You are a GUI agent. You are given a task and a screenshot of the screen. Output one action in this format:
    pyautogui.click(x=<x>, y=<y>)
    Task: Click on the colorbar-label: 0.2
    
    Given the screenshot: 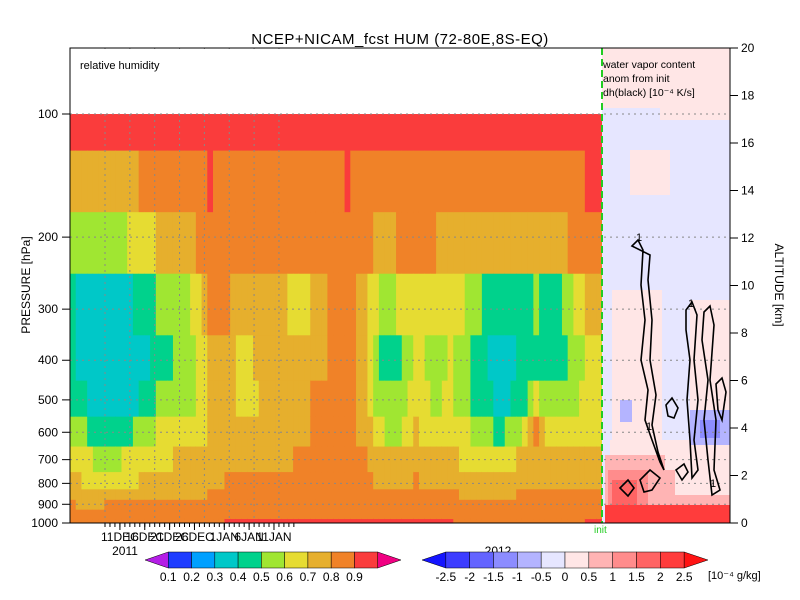 What is the action you would take?
    pyautogui.click(x=191, y=577)
    